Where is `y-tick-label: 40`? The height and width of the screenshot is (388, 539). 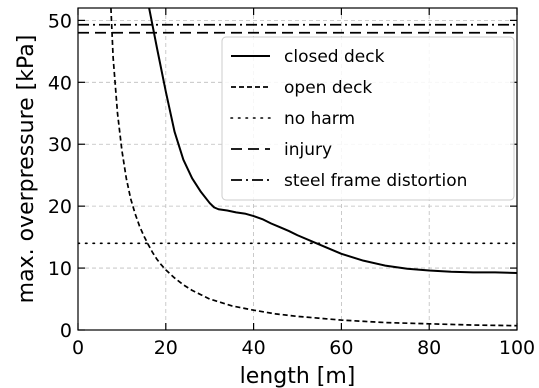
y-tick-label: 40 is located at coordinates (60, 83).